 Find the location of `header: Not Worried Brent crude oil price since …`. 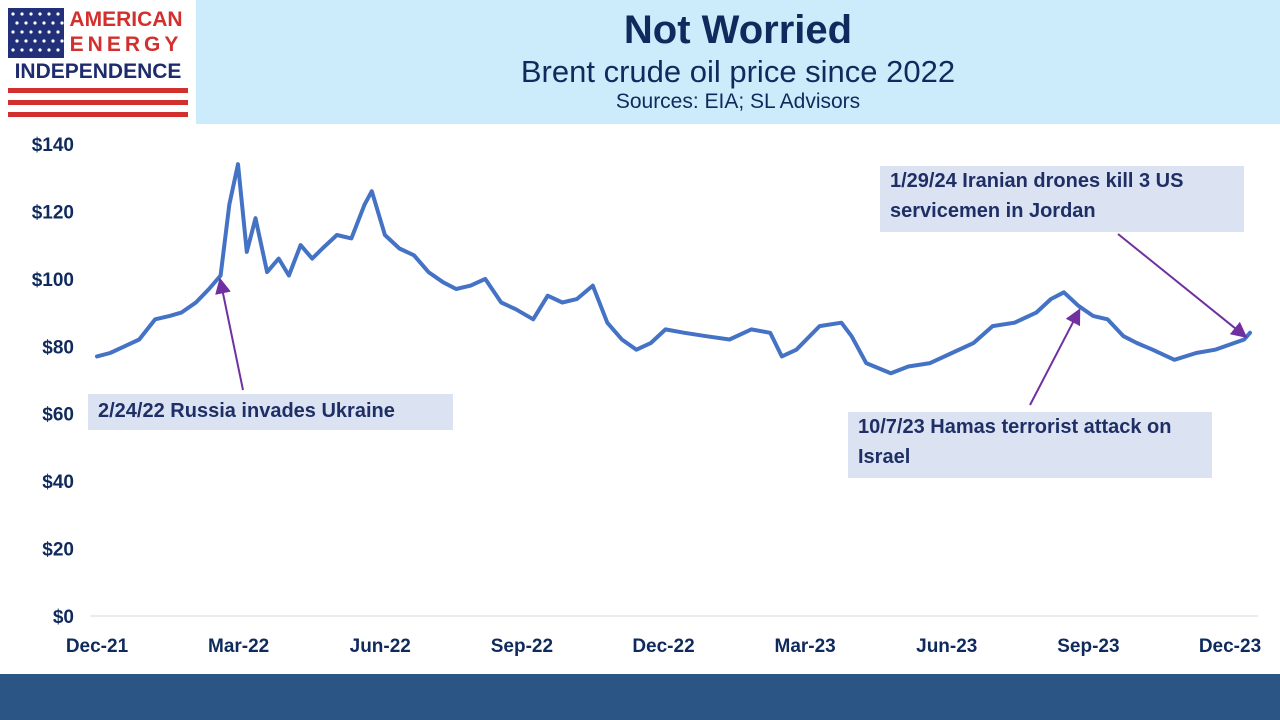

header: Not Worried Brent crude oil price since … is located at coordinates (738, 62).